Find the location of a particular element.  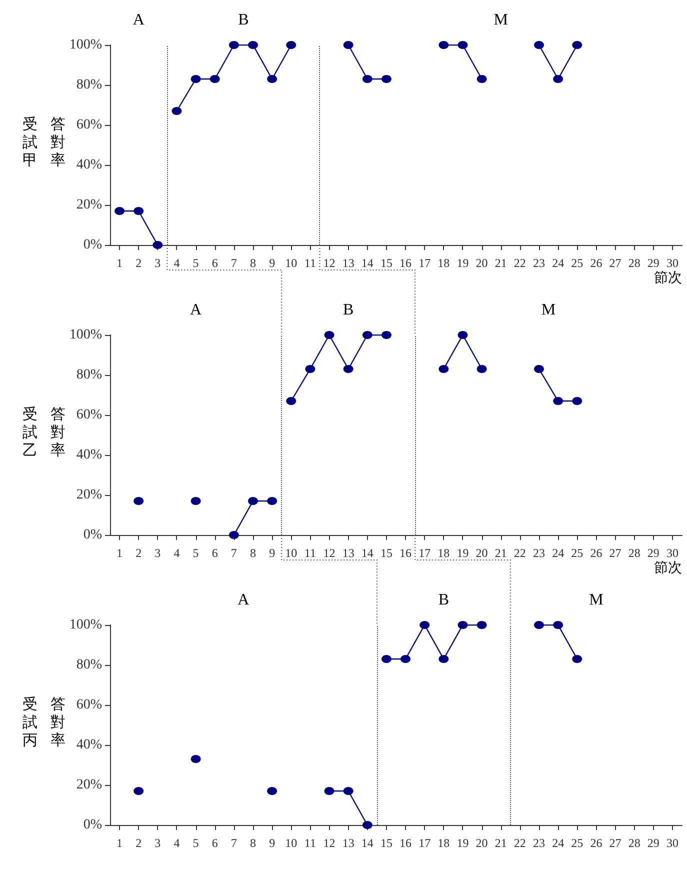

x-tick-label: 6 is located at coordinates (215, 553).